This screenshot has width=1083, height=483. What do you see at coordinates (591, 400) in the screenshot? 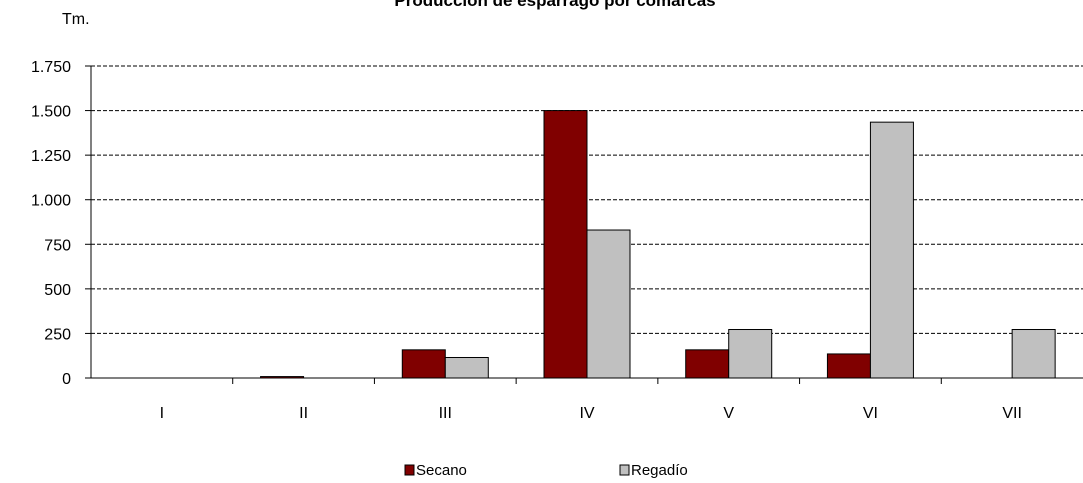
I see `x-axis-ticks: I II III IV V VI VII` at bounding box center [591, 400].